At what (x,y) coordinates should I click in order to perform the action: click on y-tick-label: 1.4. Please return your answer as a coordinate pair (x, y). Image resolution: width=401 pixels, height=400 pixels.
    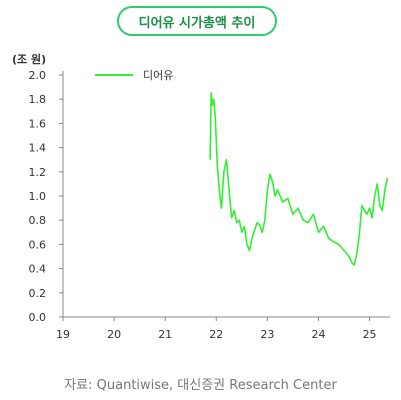
    Looking at the image, I should click on (38, 148).